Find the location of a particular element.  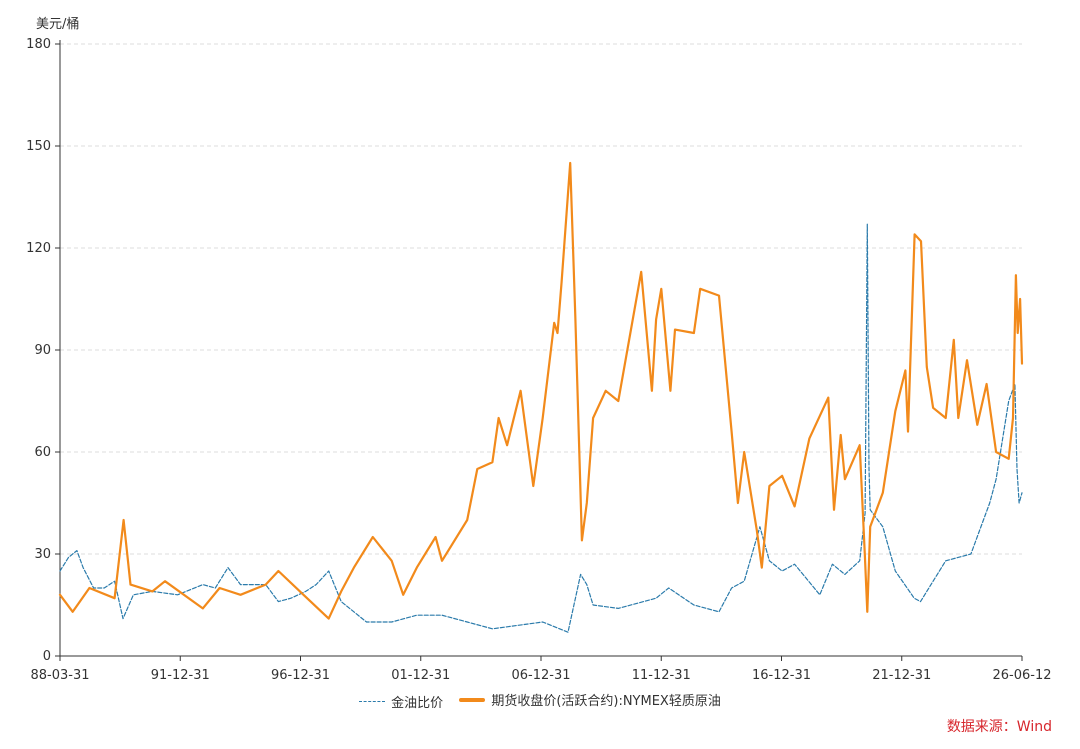

legend-item-wti-crude: 期货收盘价(活跃合约):NYMEX轻质原油 is located at coordinates (590, 699).